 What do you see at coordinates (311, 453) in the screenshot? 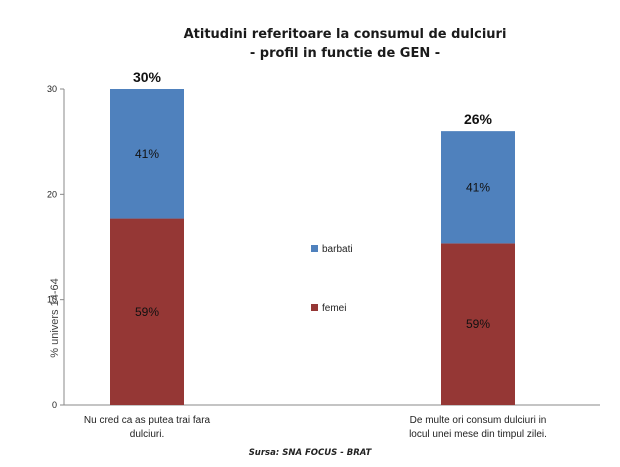
I see `source-note: Sursa: SNA FOCUS - BRAT` at bounding box center [311, 453].